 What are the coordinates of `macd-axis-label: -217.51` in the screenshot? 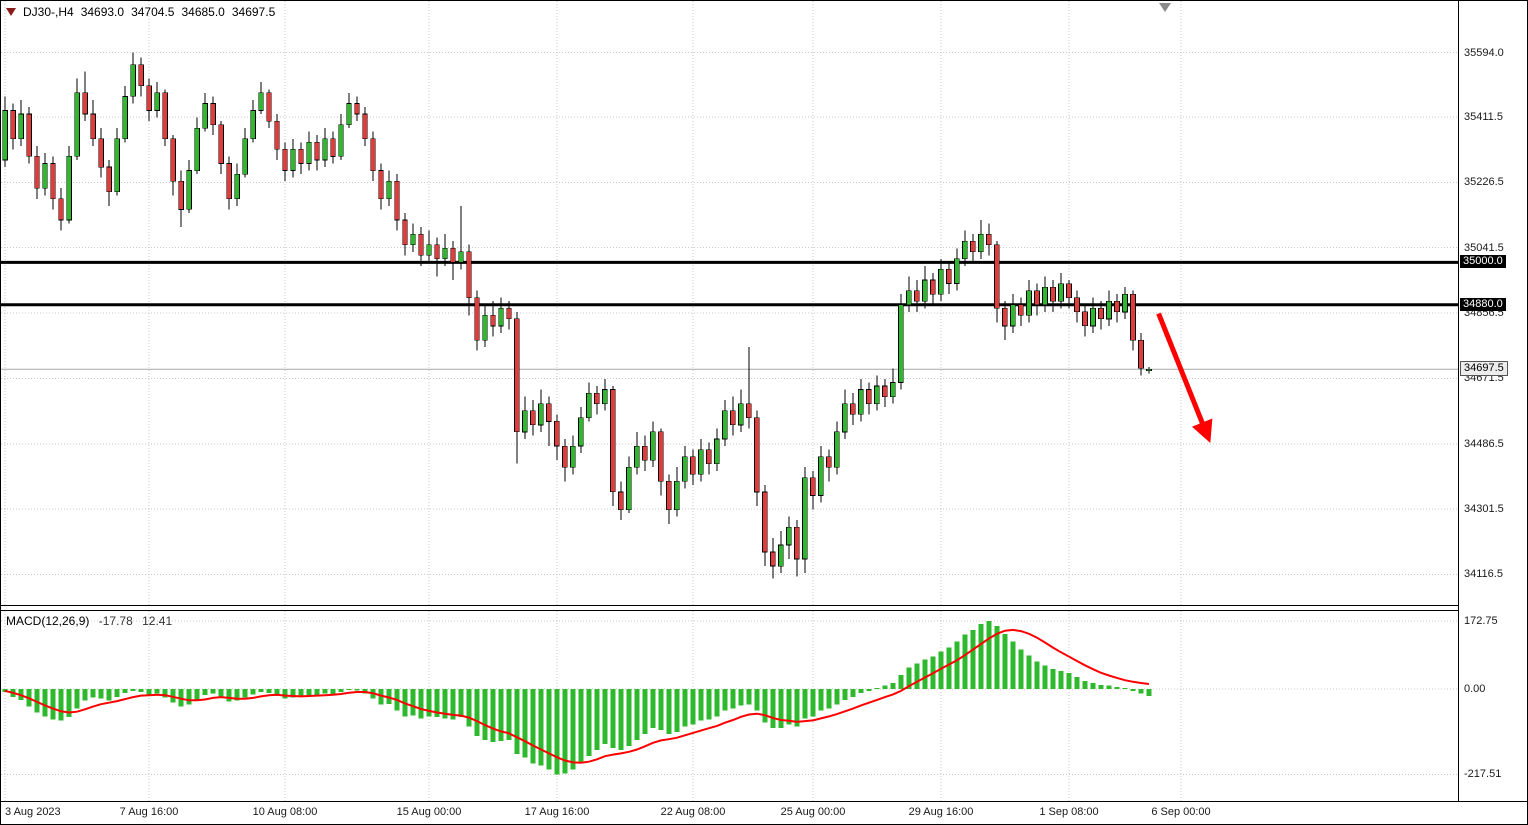 It's located at (1483, 774).